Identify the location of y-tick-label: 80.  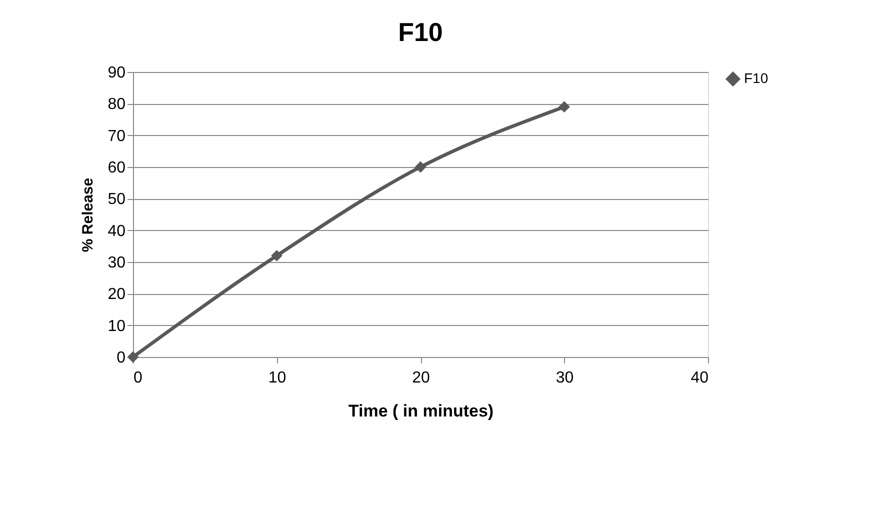
(117, 105).